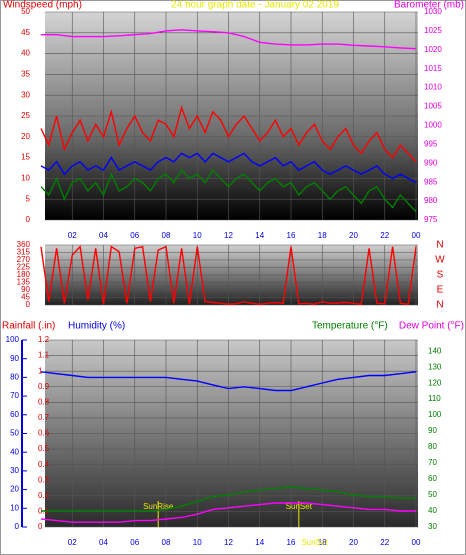  Describe the element at coordinates (158, 506) in the screenshot. I see `annotation: SunRise` at that location.